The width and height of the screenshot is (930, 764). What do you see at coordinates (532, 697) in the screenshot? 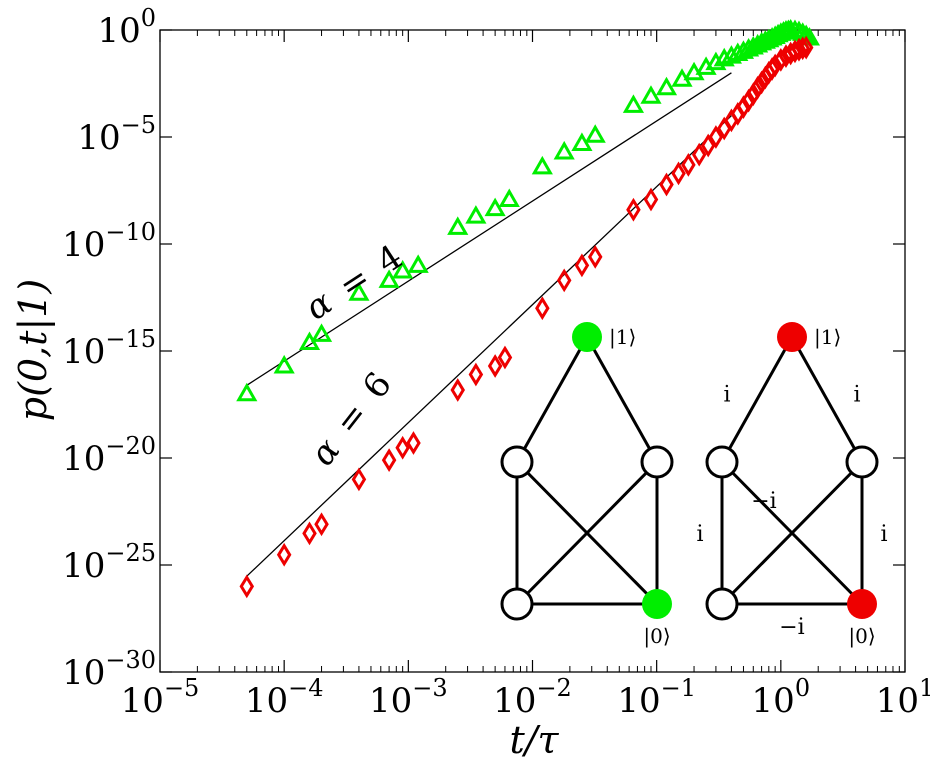
I see `x-tick-label: 10⁻²` at bounding box center [532, 697].